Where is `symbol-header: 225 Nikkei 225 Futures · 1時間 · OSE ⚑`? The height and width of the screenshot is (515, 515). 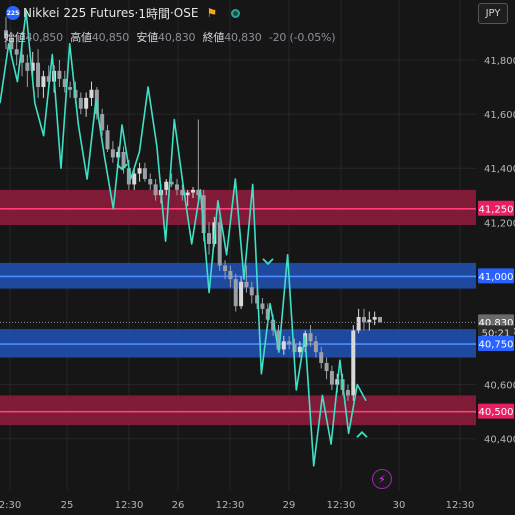
symbol-header: 225 Nikkei 225 Futures · 1時間 · OSE ⚑ is located at coordinates (120, 13).